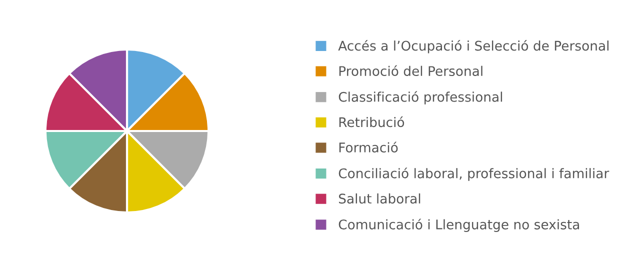 Image resolution: width=620 pixels, height=272 pixels. I want to click on legend-label: Salut laboral, so click(379, 198).